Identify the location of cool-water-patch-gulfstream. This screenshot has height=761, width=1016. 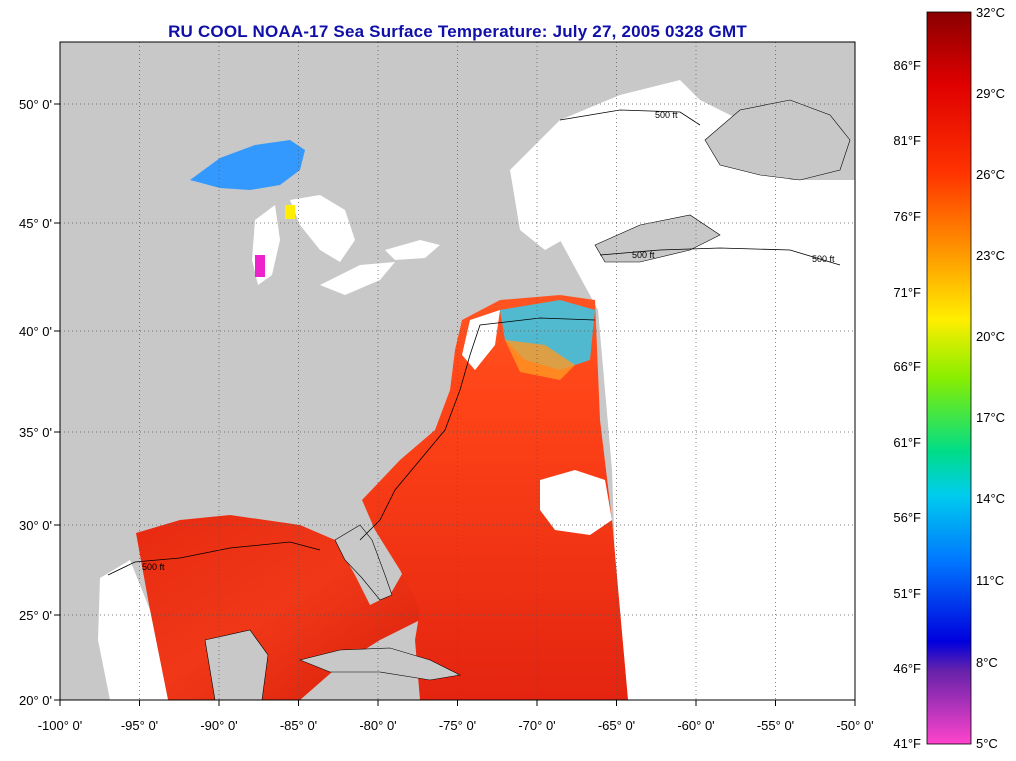
(540, 360).